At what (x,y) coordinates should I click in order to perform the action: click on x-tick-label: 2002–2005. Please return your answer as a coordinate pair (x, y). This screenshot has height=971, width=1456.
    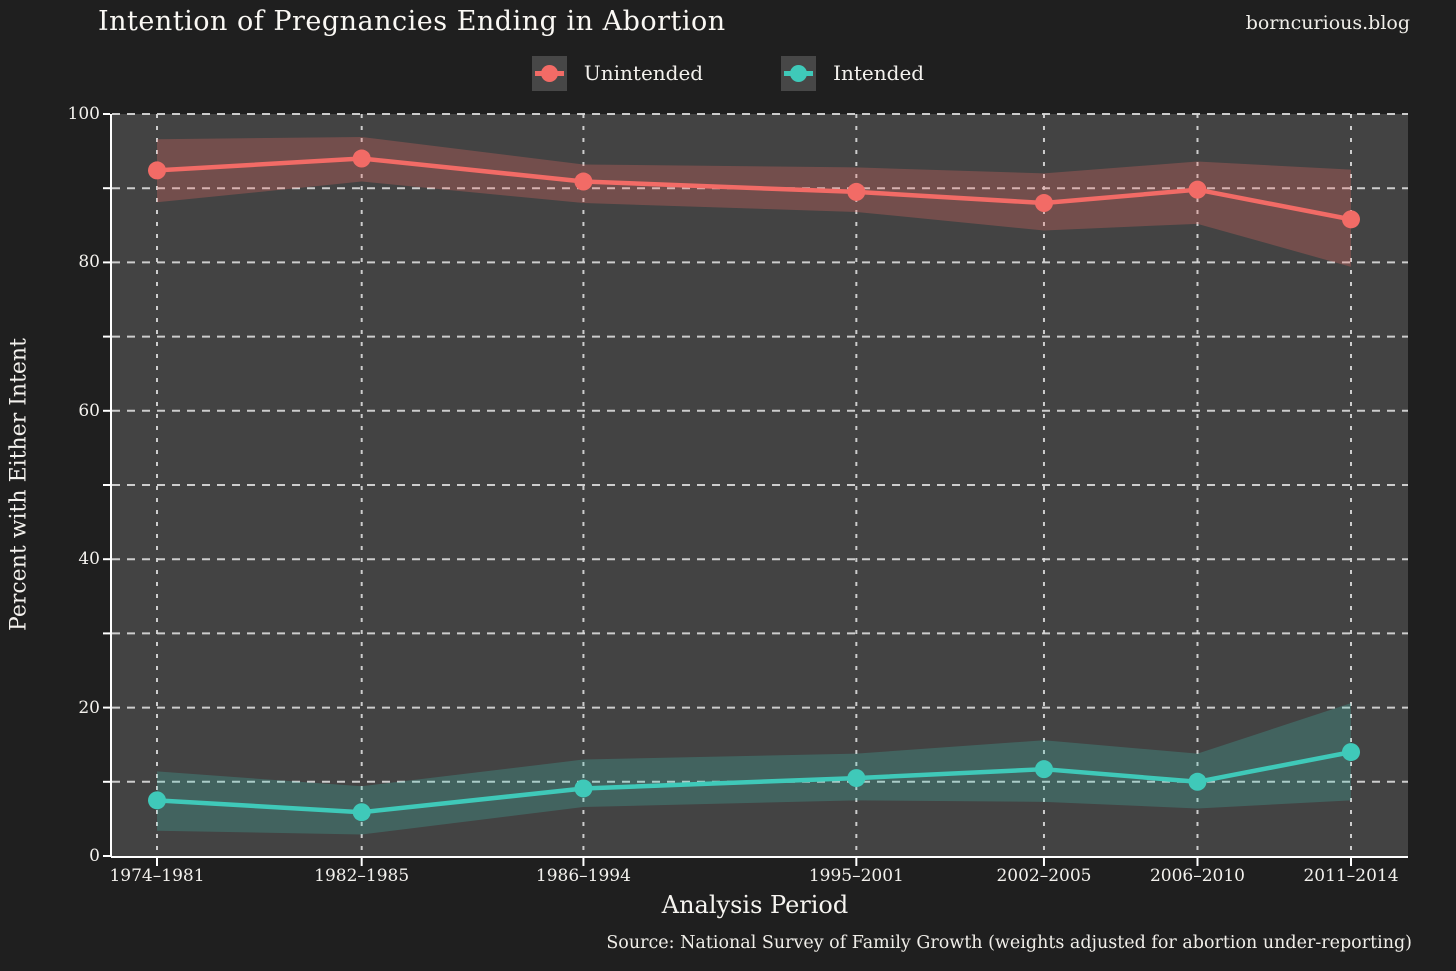
    Looking at the image, I should click on (1044, 876).